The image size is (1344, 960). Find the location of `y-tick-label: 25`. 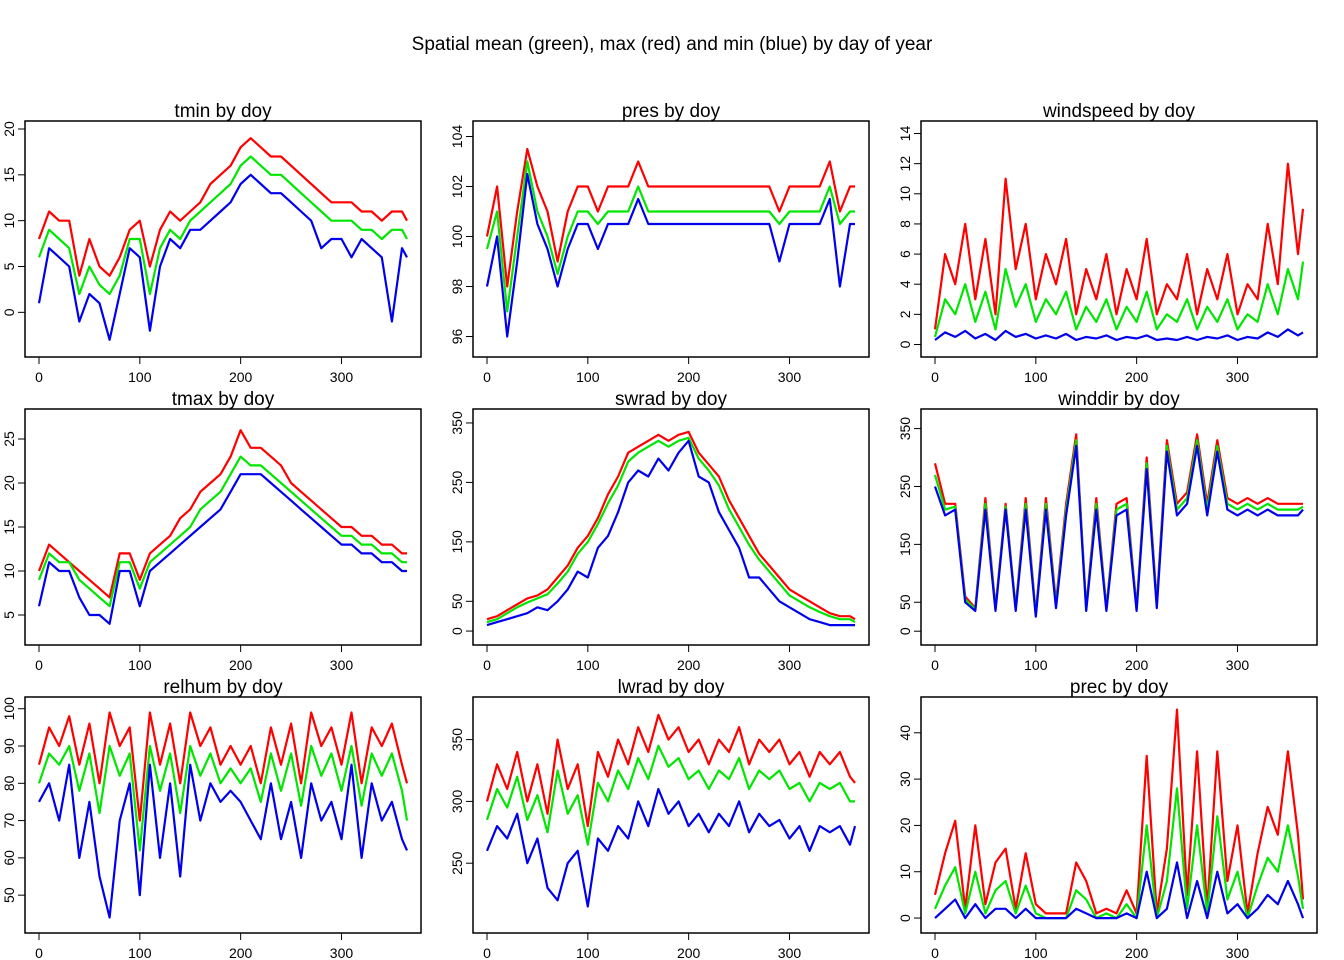

y-tick-label: 25 is located at coordinates (9, 439).